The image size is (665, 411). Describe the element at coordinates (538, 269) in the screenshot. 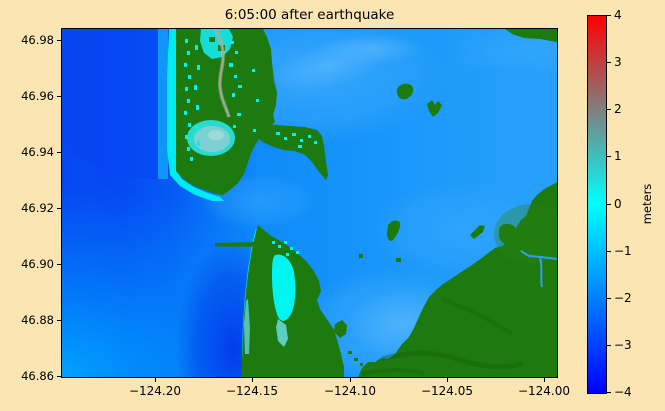

I see `se-river-channel` at that location.